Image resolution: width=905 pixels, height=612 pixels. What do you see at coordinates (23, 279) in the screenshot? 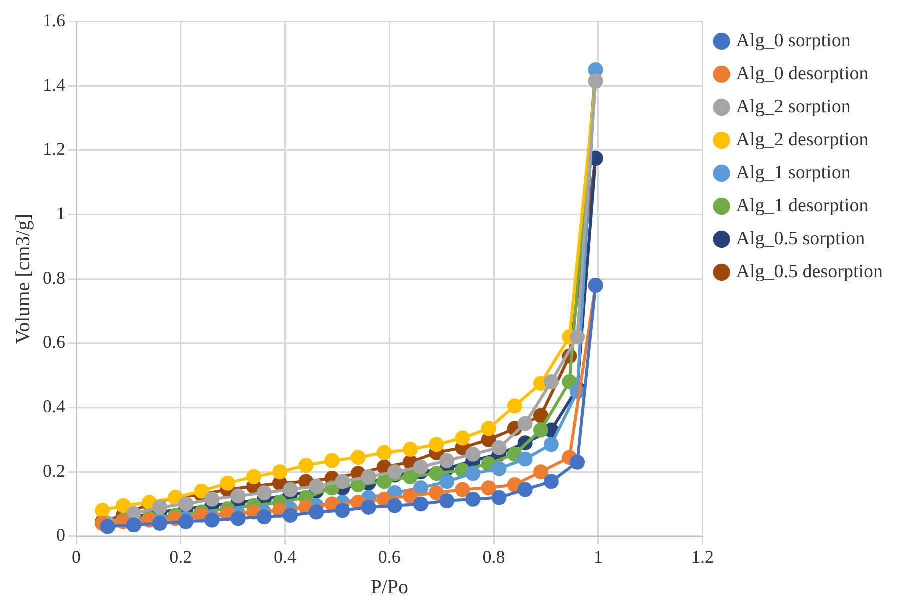
I see `y-axis-title: Volume [cm3/g]` at bounding box center [23, 279].